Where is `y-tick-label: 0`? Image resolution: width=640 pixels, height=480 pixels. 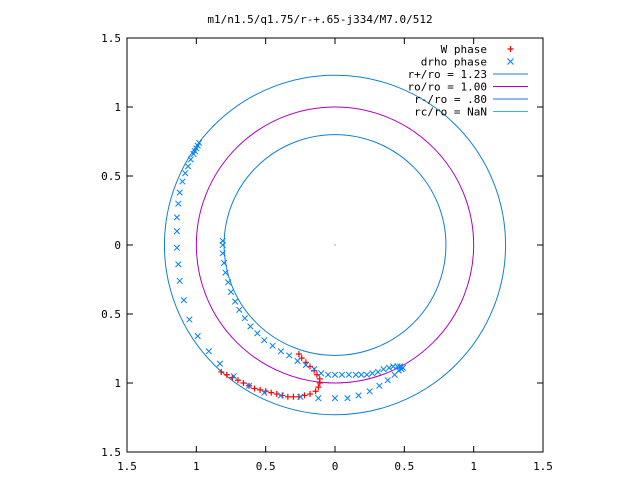 y-tick-label: 0 is located at coordinates (117, 245).